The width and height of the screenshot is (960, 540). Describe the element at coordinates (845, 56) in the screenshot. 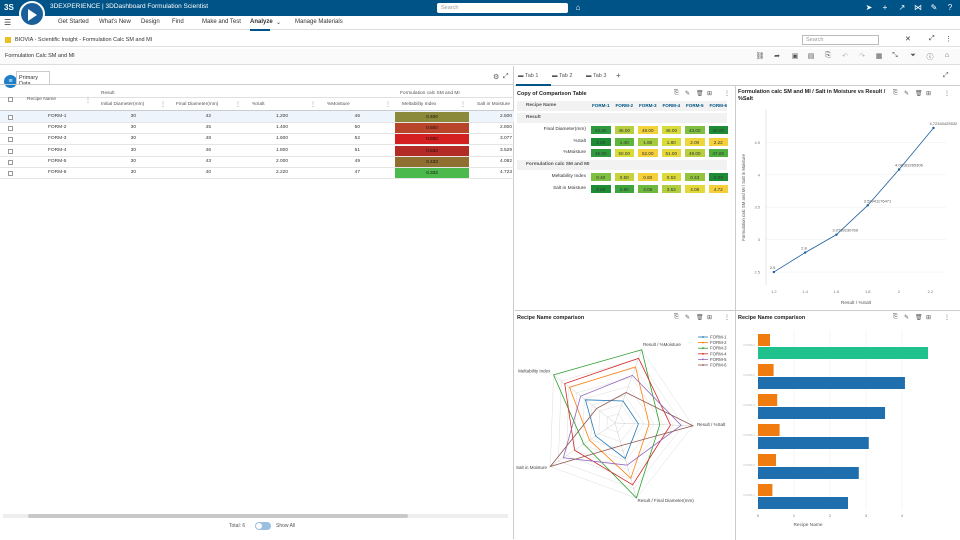

I see `undo-icon: ↶` at that location.